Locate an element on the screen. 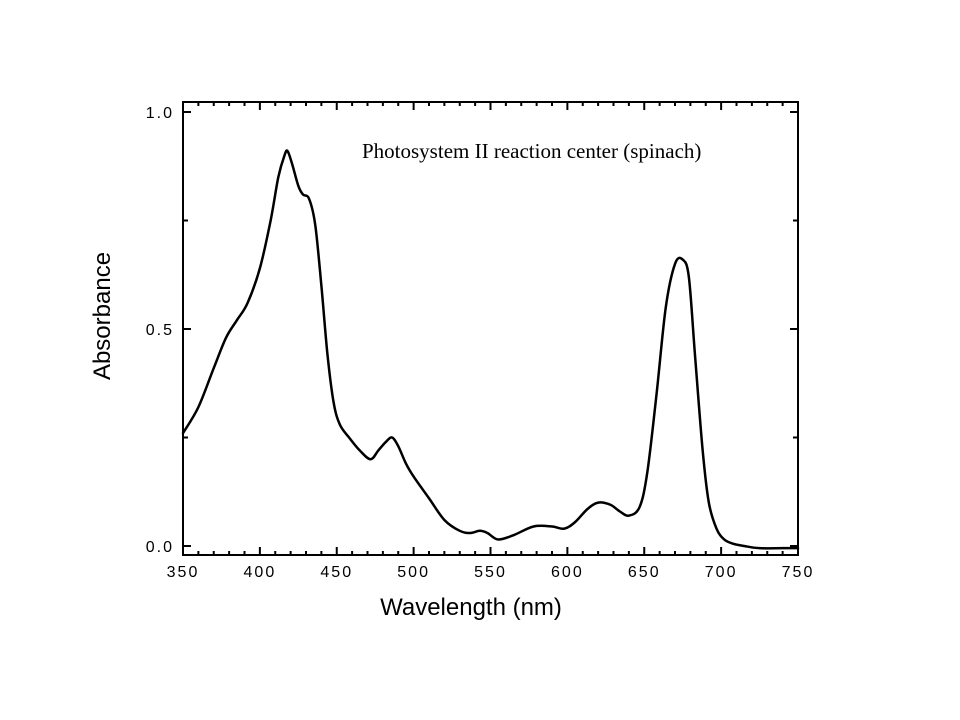  x-tick-label: 600 is located at coordinates (567, 572).